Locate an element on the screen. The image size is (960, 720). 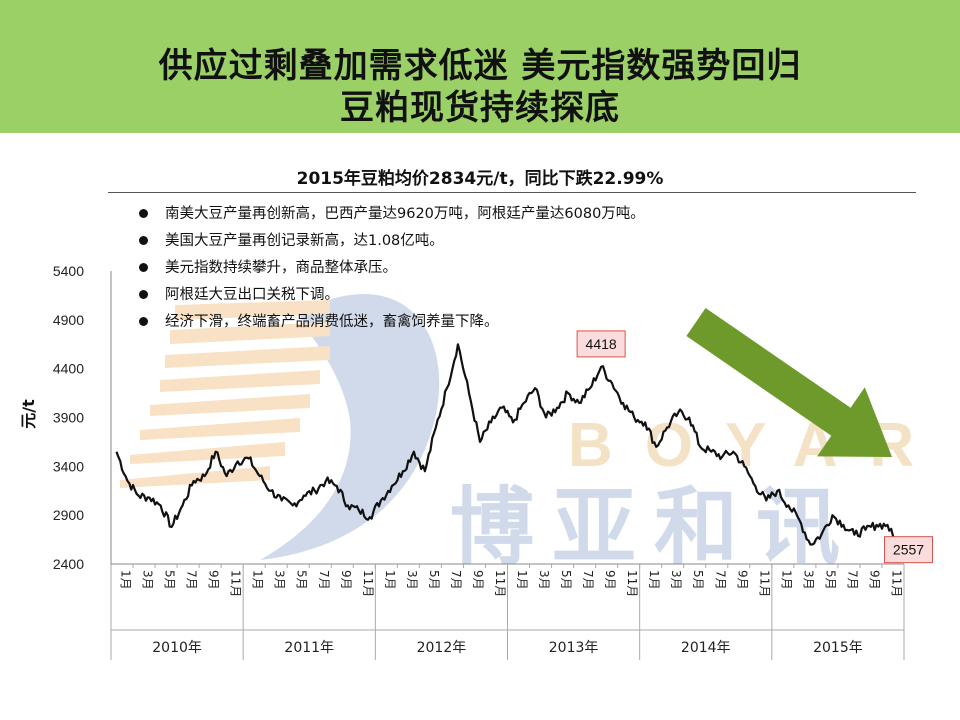
downtrend-arrow is located at coordinates (789, 382).